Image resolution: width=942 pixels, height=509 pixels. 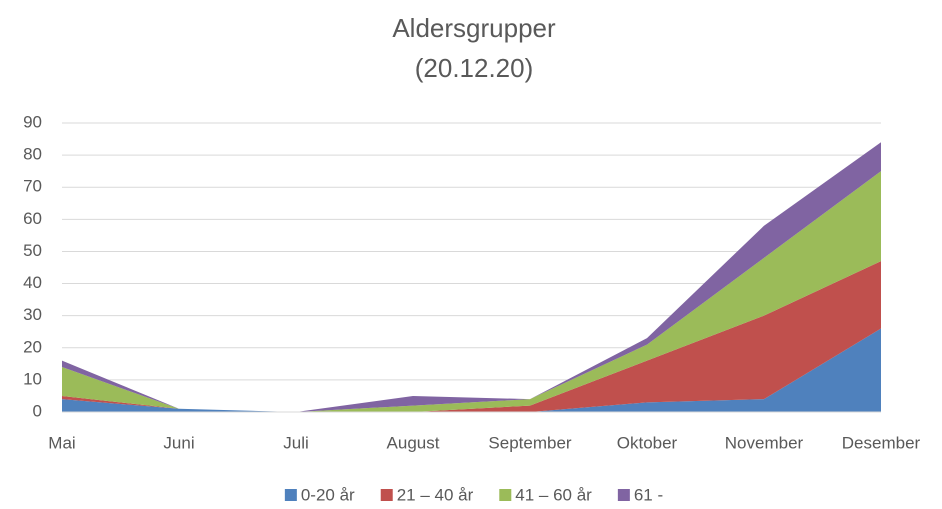 What do you see at coordinates (881, 442) in the screenshot?
I see `x-tick-label: Desember` at bounding box center [881, 442].